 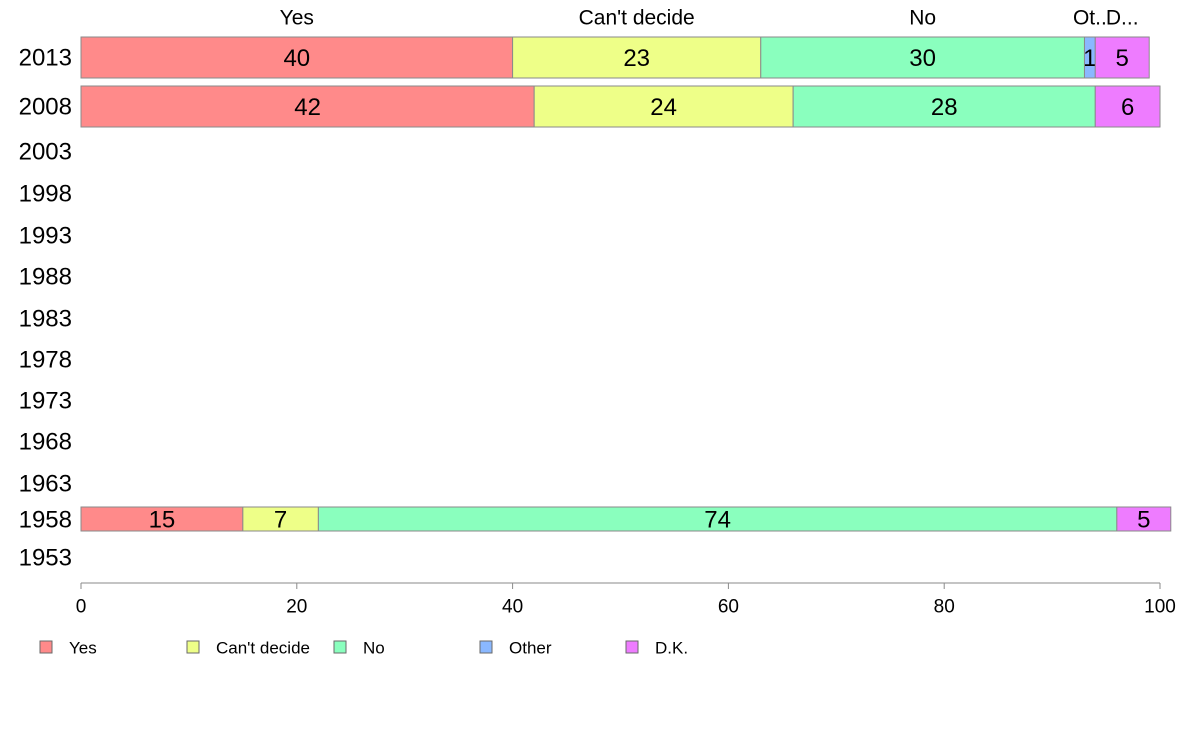 I want to click on legend-label-can-t-decide: Can't decide, so click(x=263, y=648).